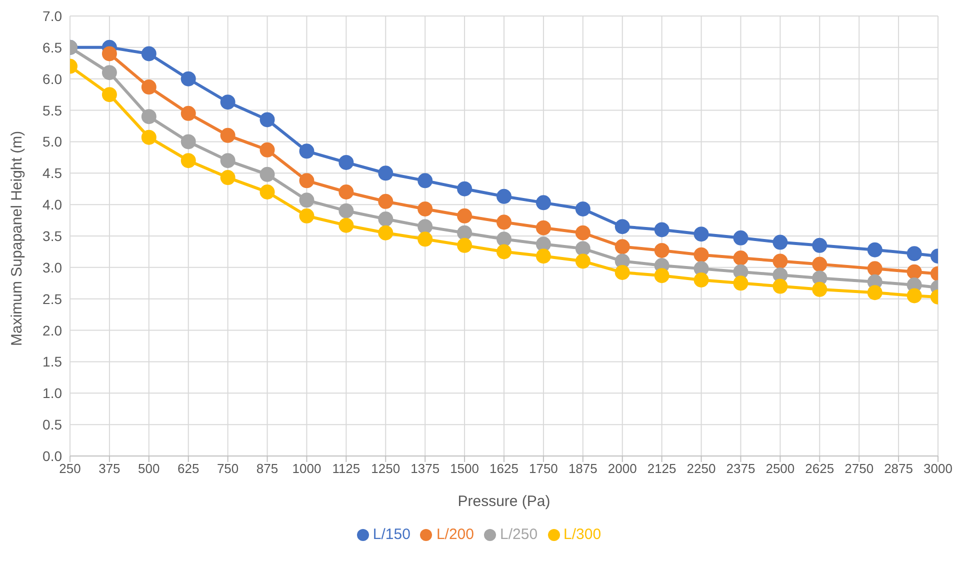 This screenshot has width=960, height=561. What do you see at coordinates (17, 238) in the screenshot?
I see `y-axis-title: Maximum Supapanel Height (m)` at bounding box center [17, 238].